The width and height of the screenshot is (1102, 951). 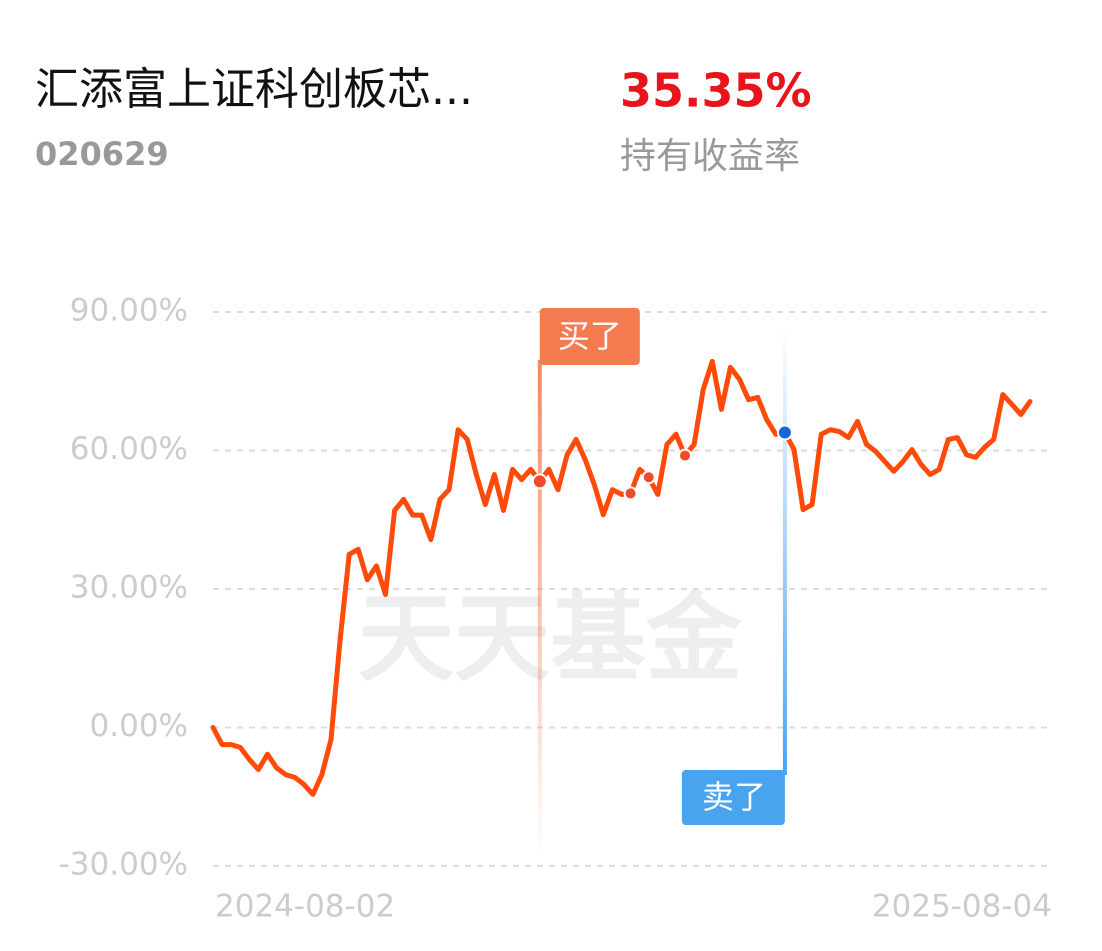 I want to click on sell-line, so click(x=784, y=550).